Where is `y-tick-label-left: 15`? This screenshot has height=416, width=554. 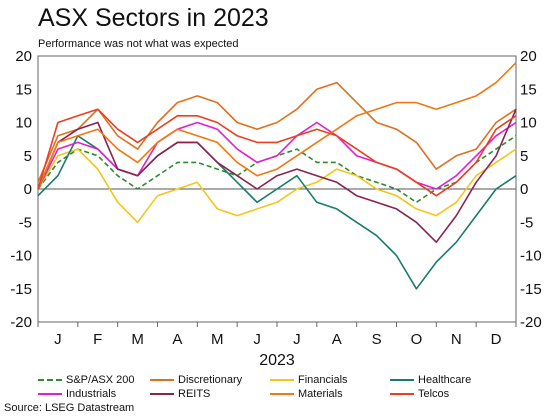
y-tick-label-left: 15 is located at coordinates (23, 89).